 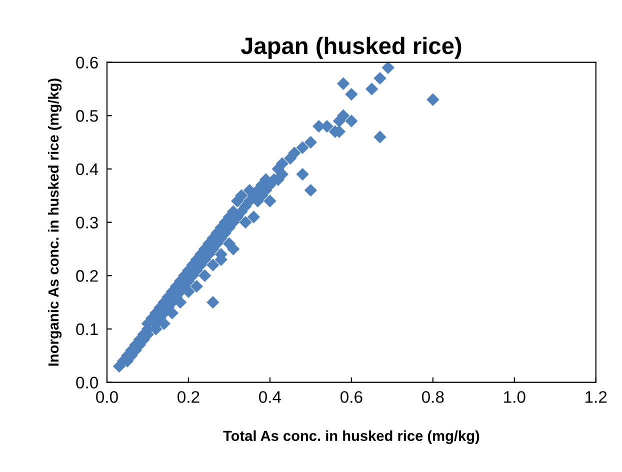 I want to click on x-tick-label: 0.2, so click(x=189, y=397).